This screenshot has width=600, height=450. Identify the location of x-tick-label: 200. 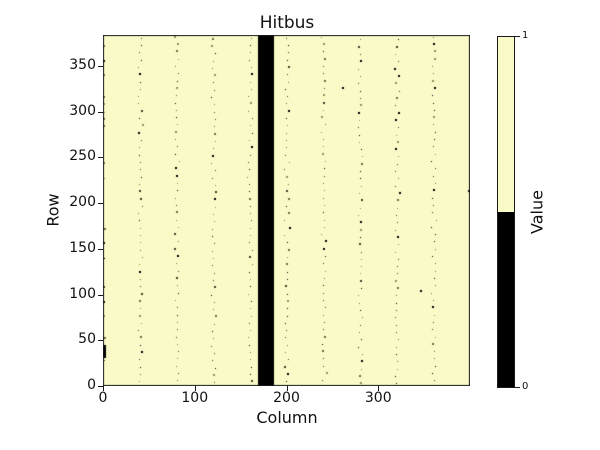
(286, 398).